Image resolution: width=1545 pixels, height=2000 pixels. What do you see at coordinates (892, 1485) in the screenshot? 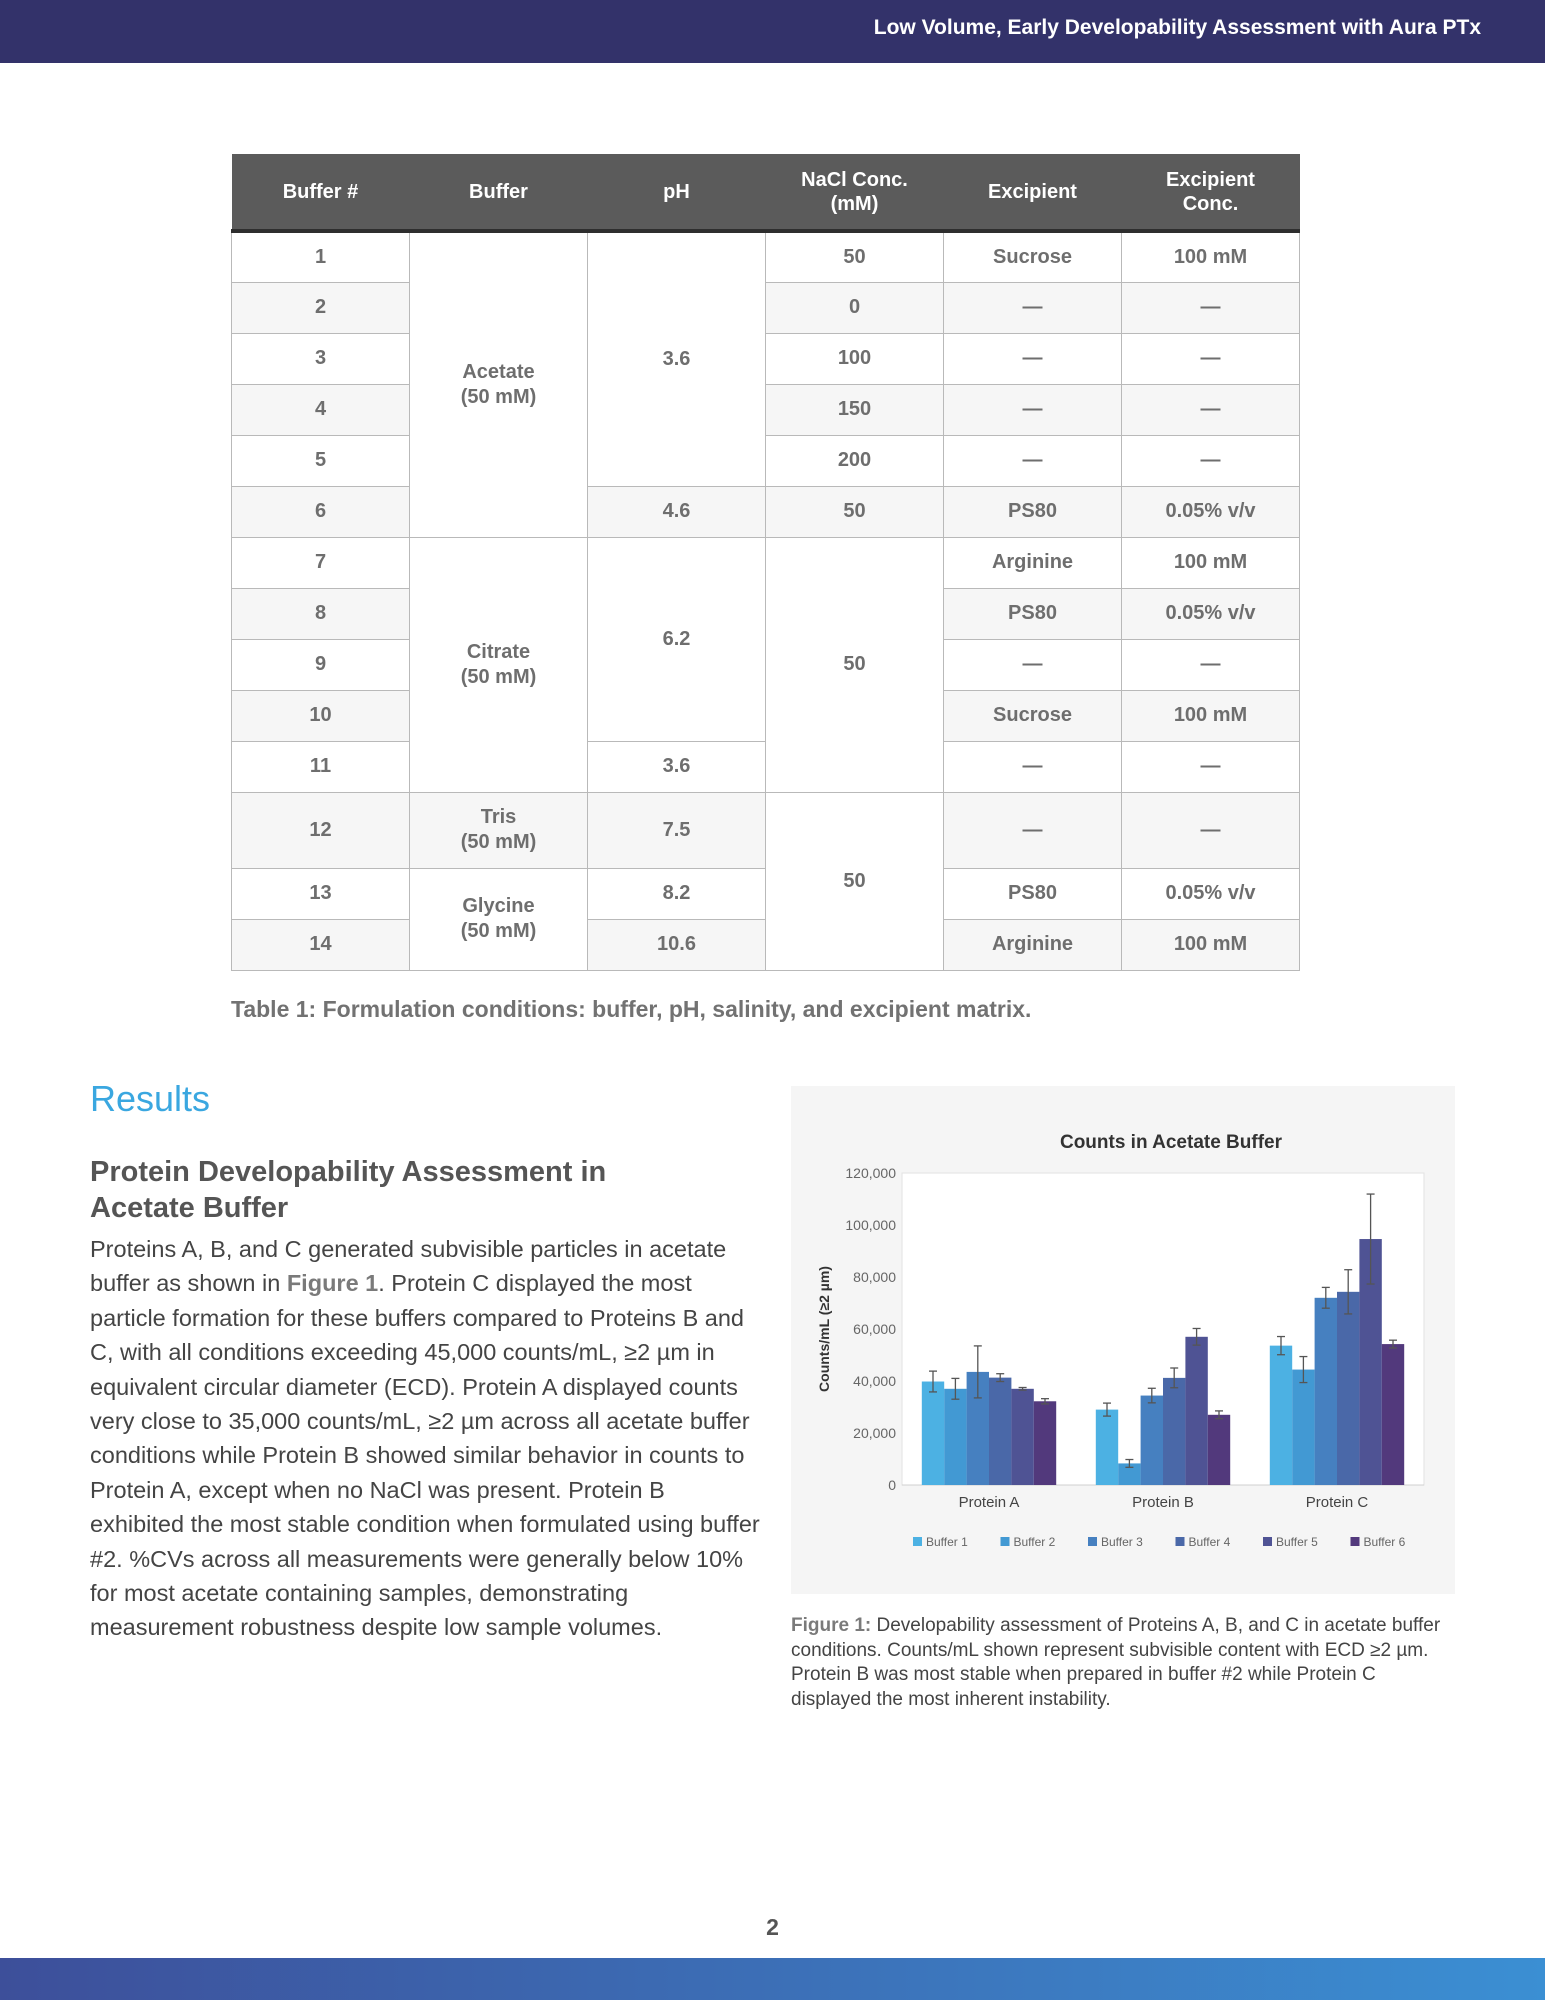
I see `y-tick-label: 0` at bounding box center [892, 1485].